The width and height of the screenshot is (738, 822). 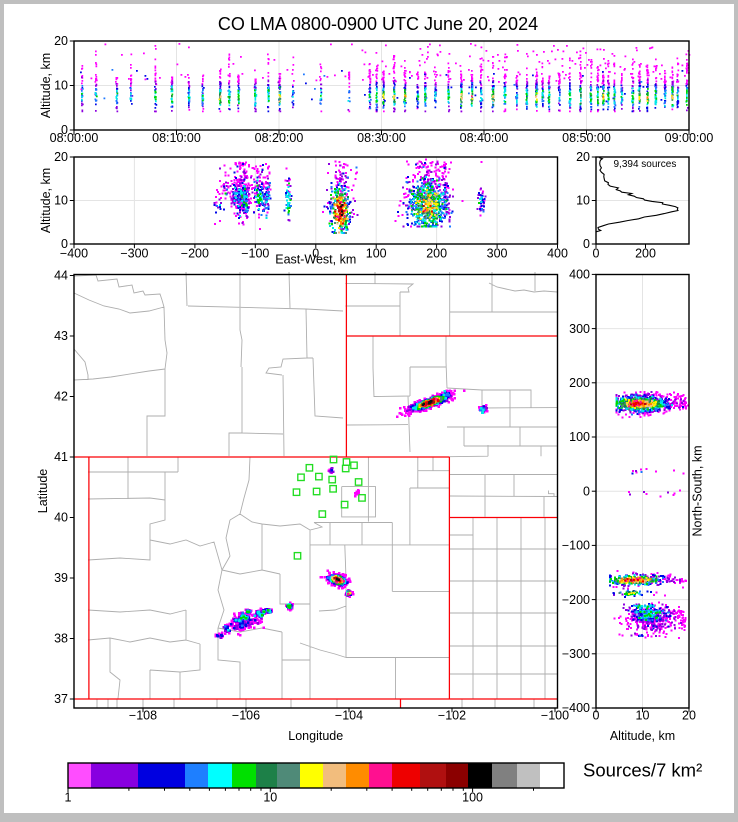 What do you see at coordinates (43, 491) in the screenshot?
I see `svg-text: Latitude` at bounding box center [43, 491].